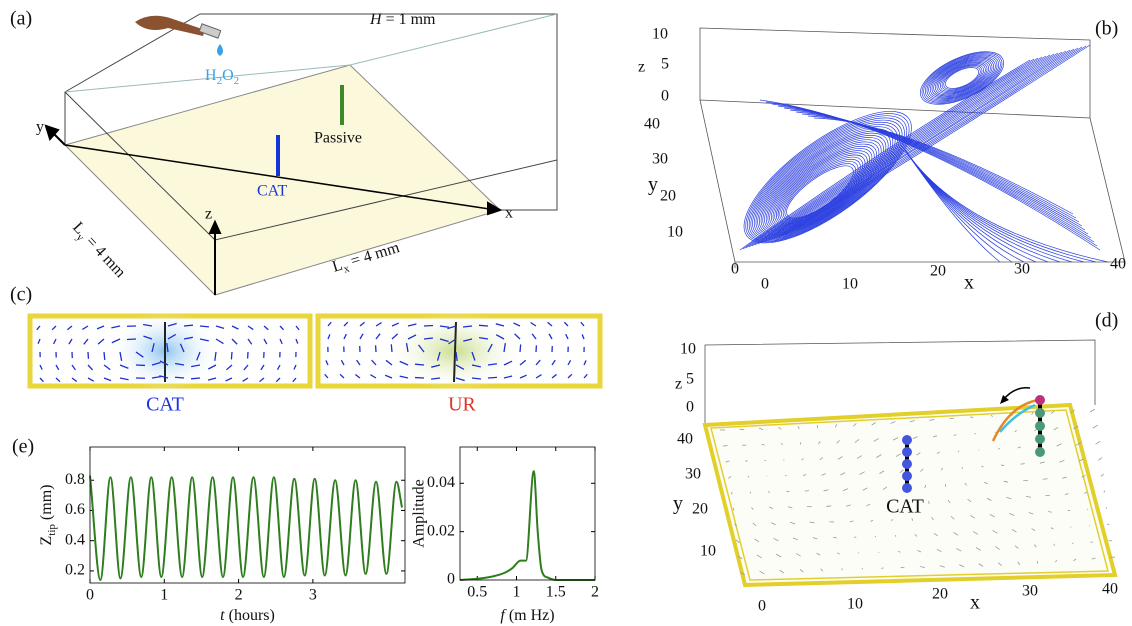 This screenshot has width=1132, height=626. What do you see at coordinates (23, 447) in the screenshot?
I see `panel-label: (e)` at bounding box center [23, 447].